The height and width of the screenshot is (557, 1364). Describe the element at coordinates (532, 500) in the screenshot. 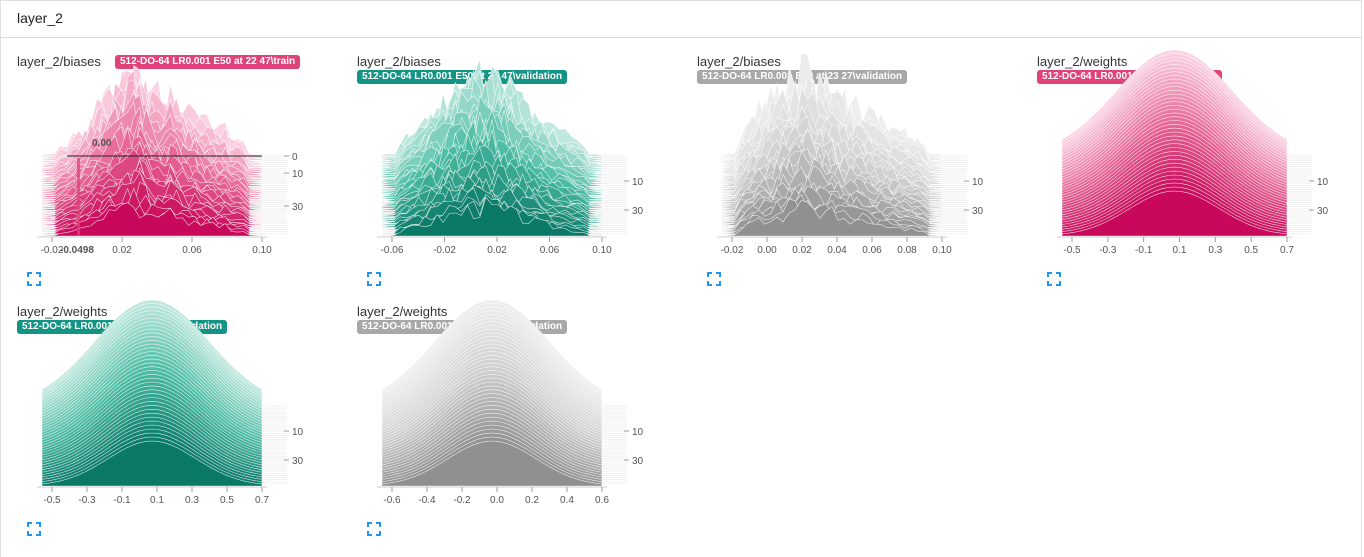

I see `x-tick-label: 0.2` at that location.